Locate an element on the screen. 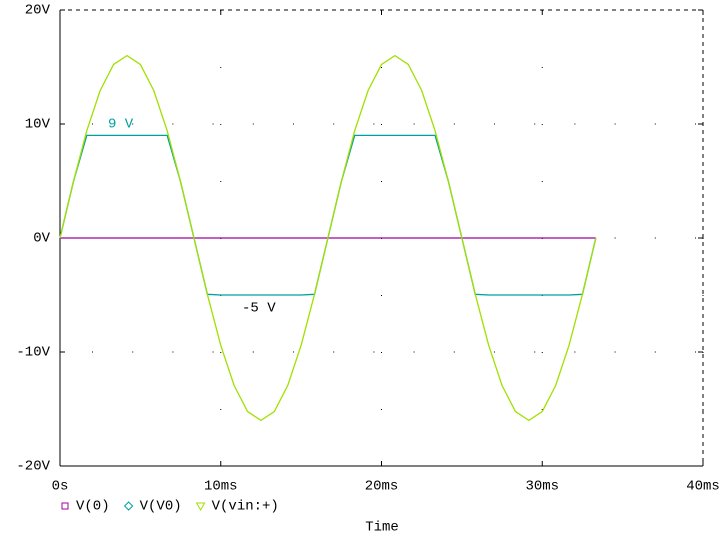 The image size is (720, 537). x-tick-label: 10ms is located at coordinates (221, 487).